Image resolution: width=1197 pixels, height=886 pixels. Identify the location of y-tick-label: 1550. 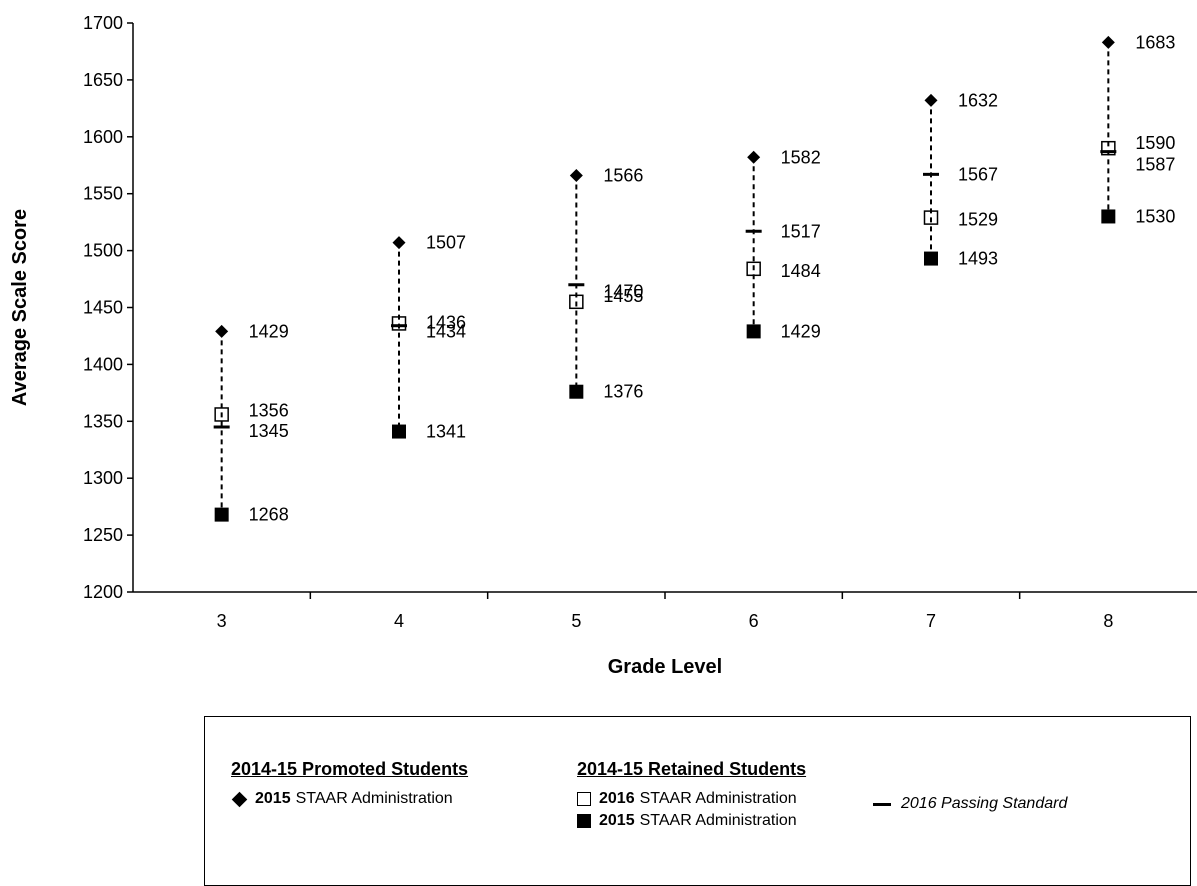
(103, 194).